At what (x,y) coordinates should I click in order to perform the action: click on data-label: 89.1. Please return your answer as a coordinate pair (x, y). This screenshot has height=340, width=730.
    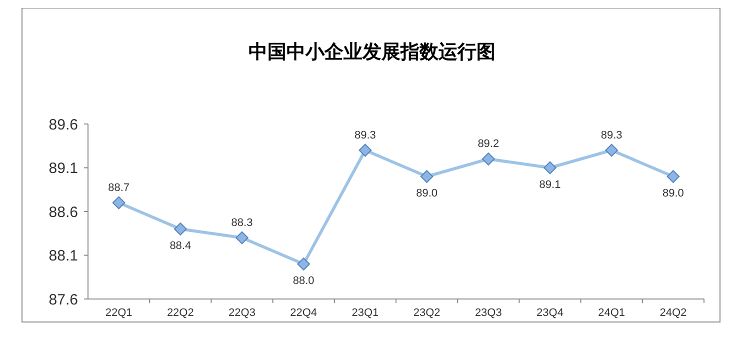
    Looking at the image, I should click on (550, 184).